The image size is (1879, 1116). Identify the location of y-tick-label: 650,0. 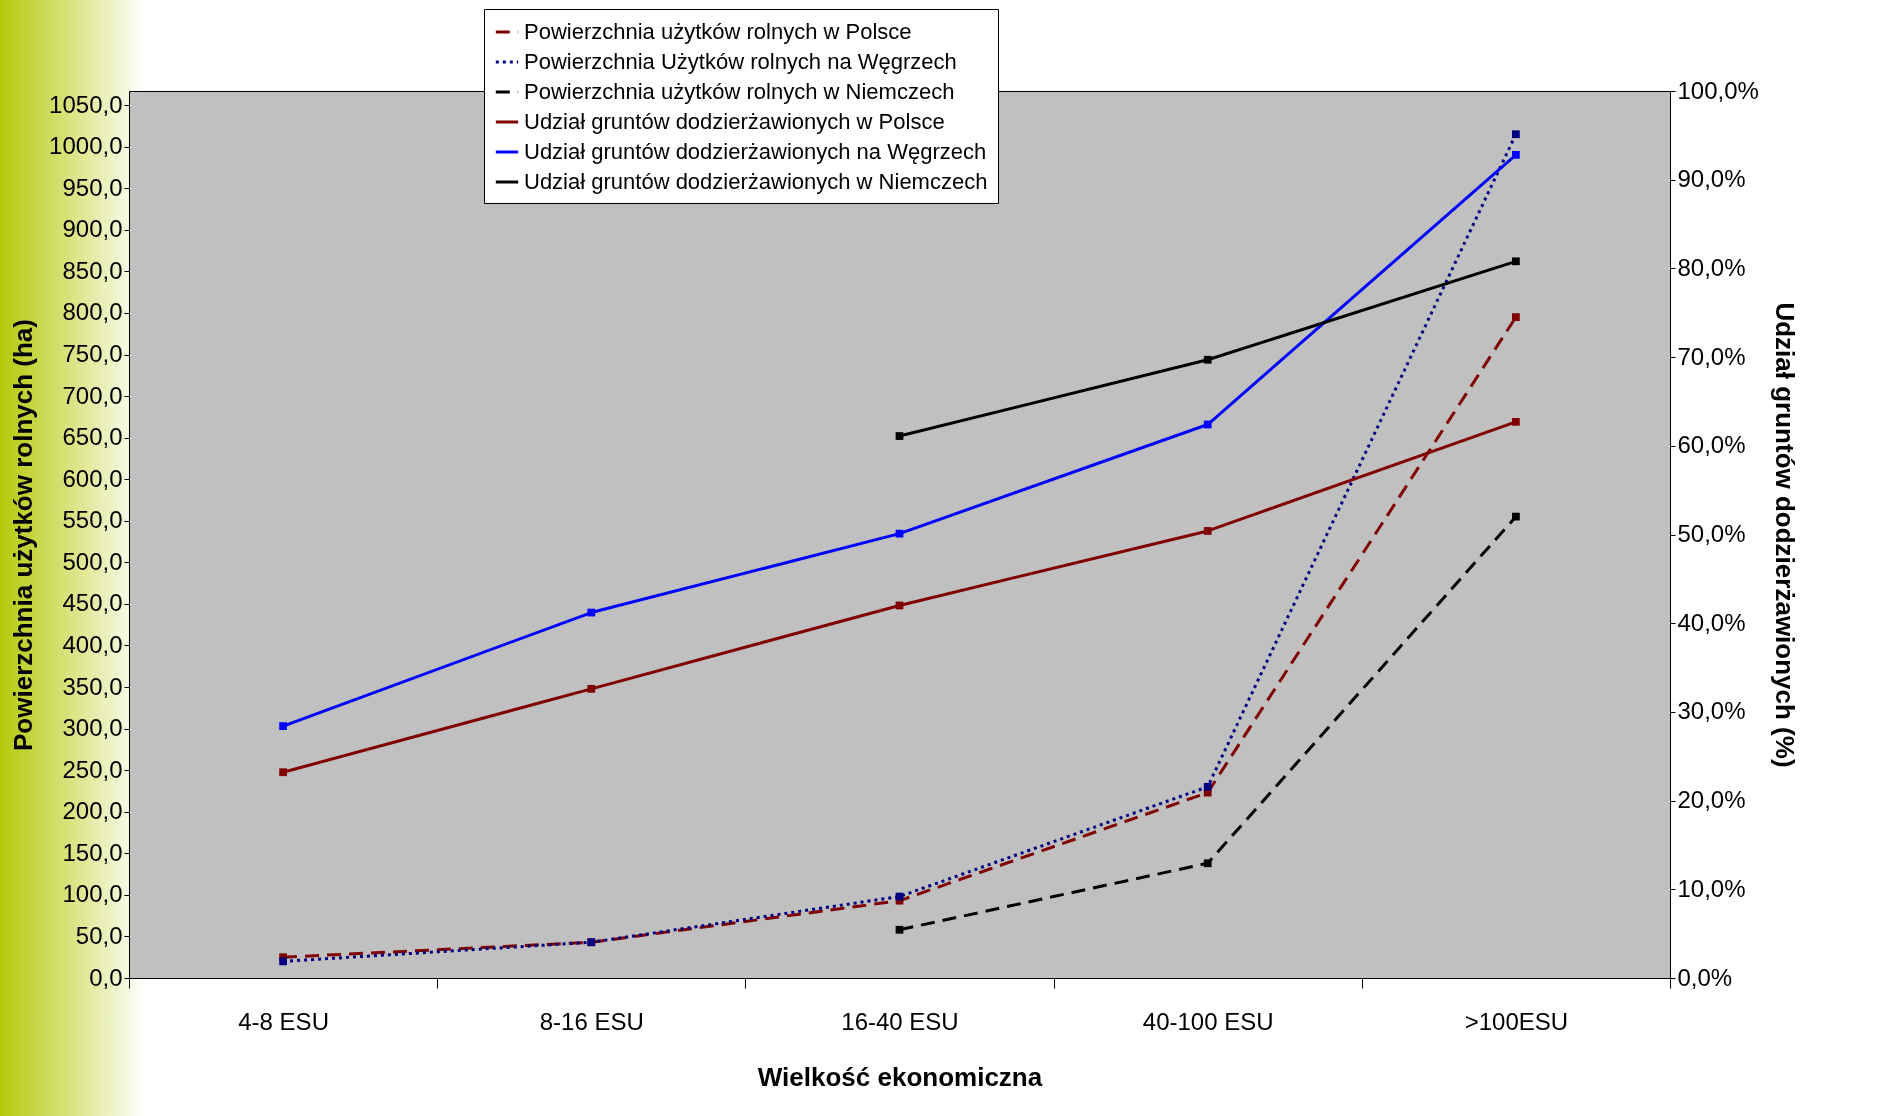
(92, 437).